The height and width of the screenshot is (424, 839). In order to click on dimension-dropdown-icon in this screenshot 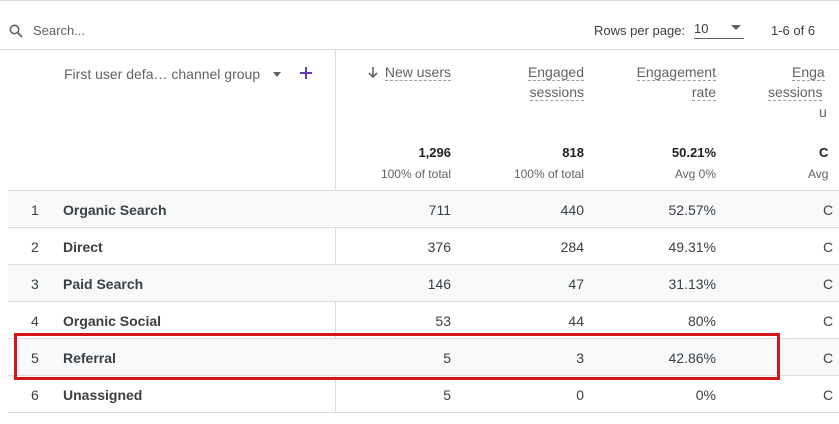, I will do `click(277, 74)`.